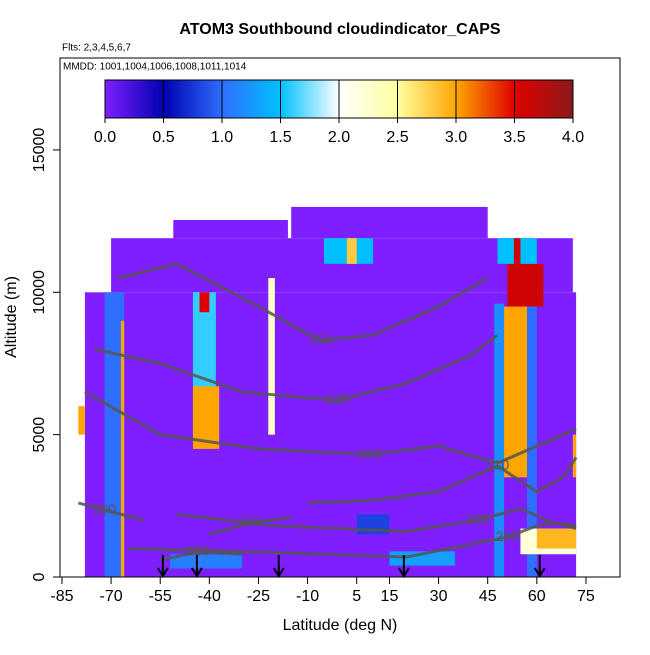  I want to click on x-tick-label: -10, so click(307, 596).